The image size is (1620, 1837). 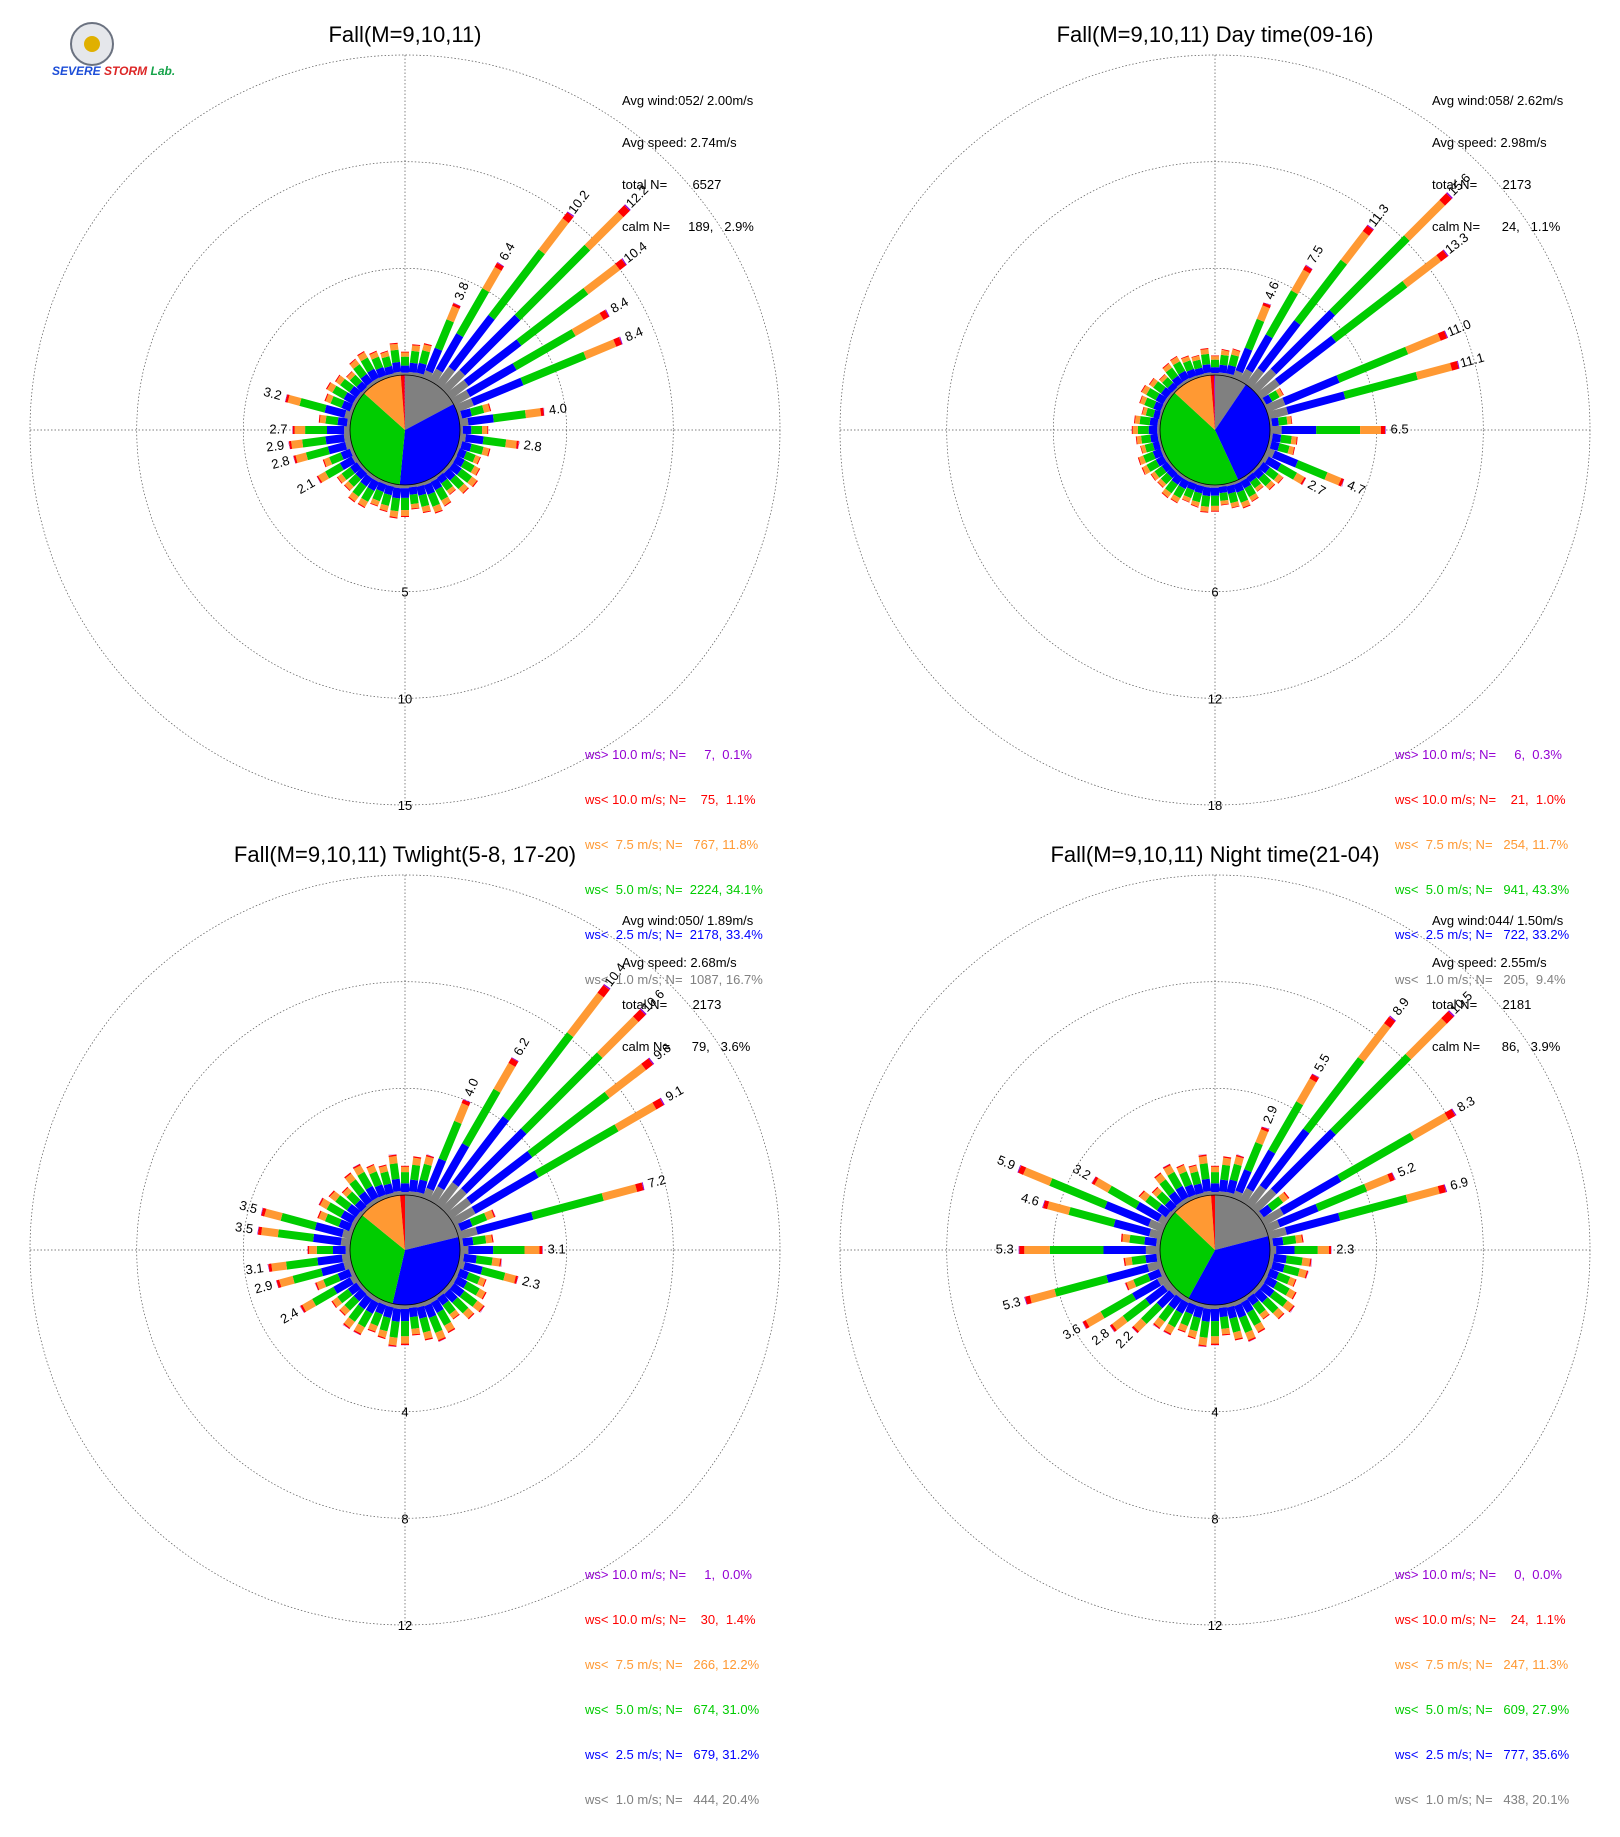 What do you see at coordinates (1030, 1199) in the screenshot?
I see `petal-label: 4.6` at bounding box center [1030, 1199].